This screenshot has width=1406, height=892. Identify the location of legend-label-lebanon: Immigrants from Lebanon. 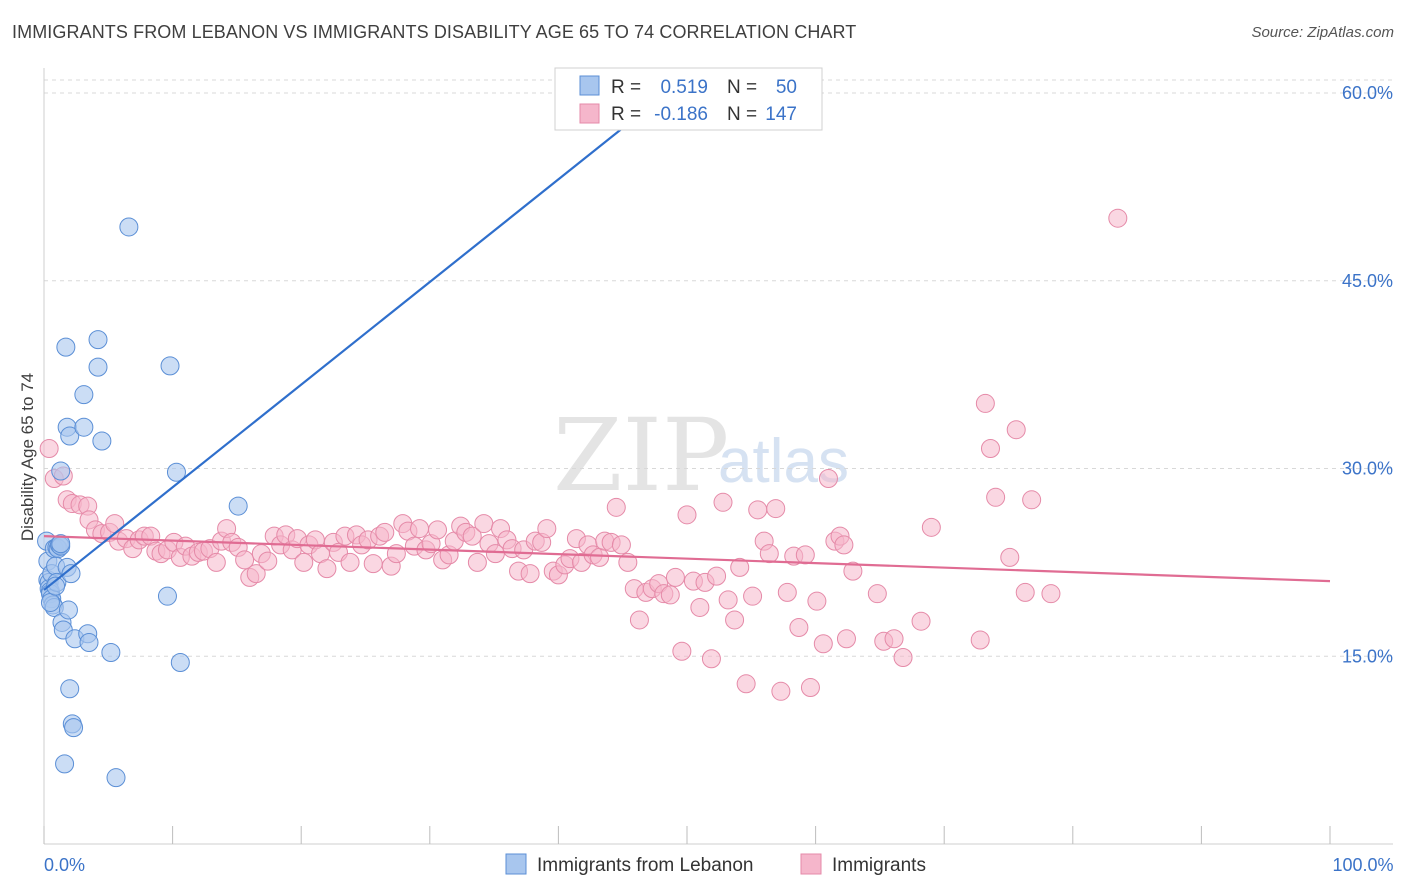
(645, 865).